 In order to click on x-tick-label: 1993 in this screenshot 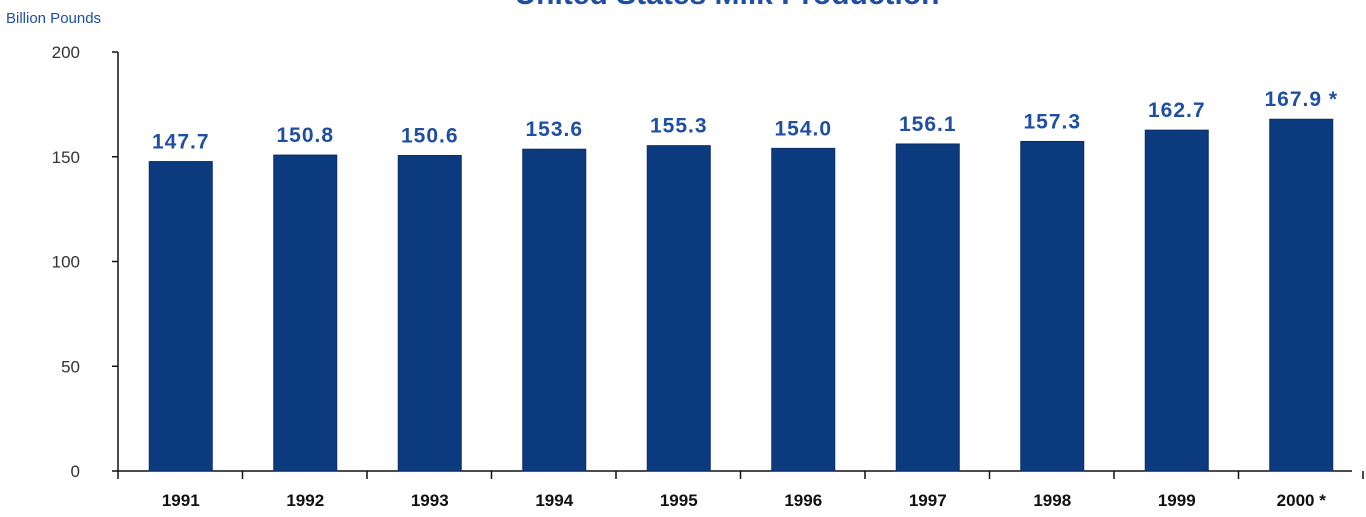, I will do `click(430, 500)`.